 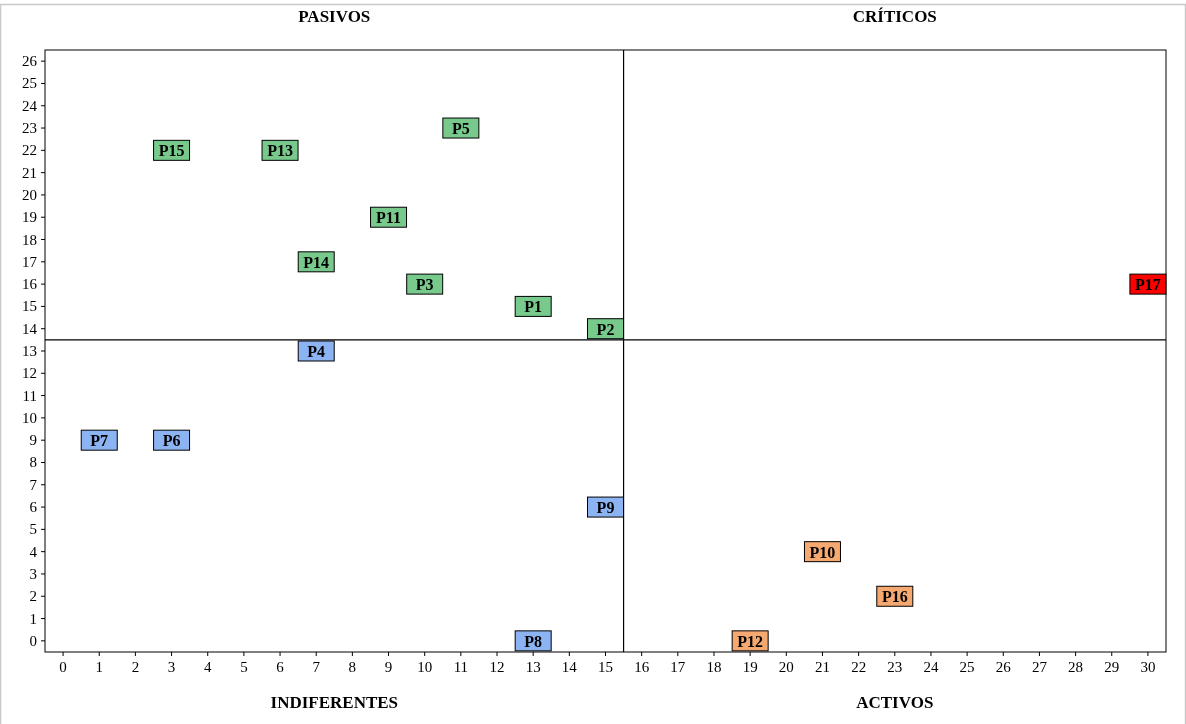 What do you see at coordinates (461, 667) in the screenshot?
I see `x-tick-label: 11` at bounding box center [461, 667].